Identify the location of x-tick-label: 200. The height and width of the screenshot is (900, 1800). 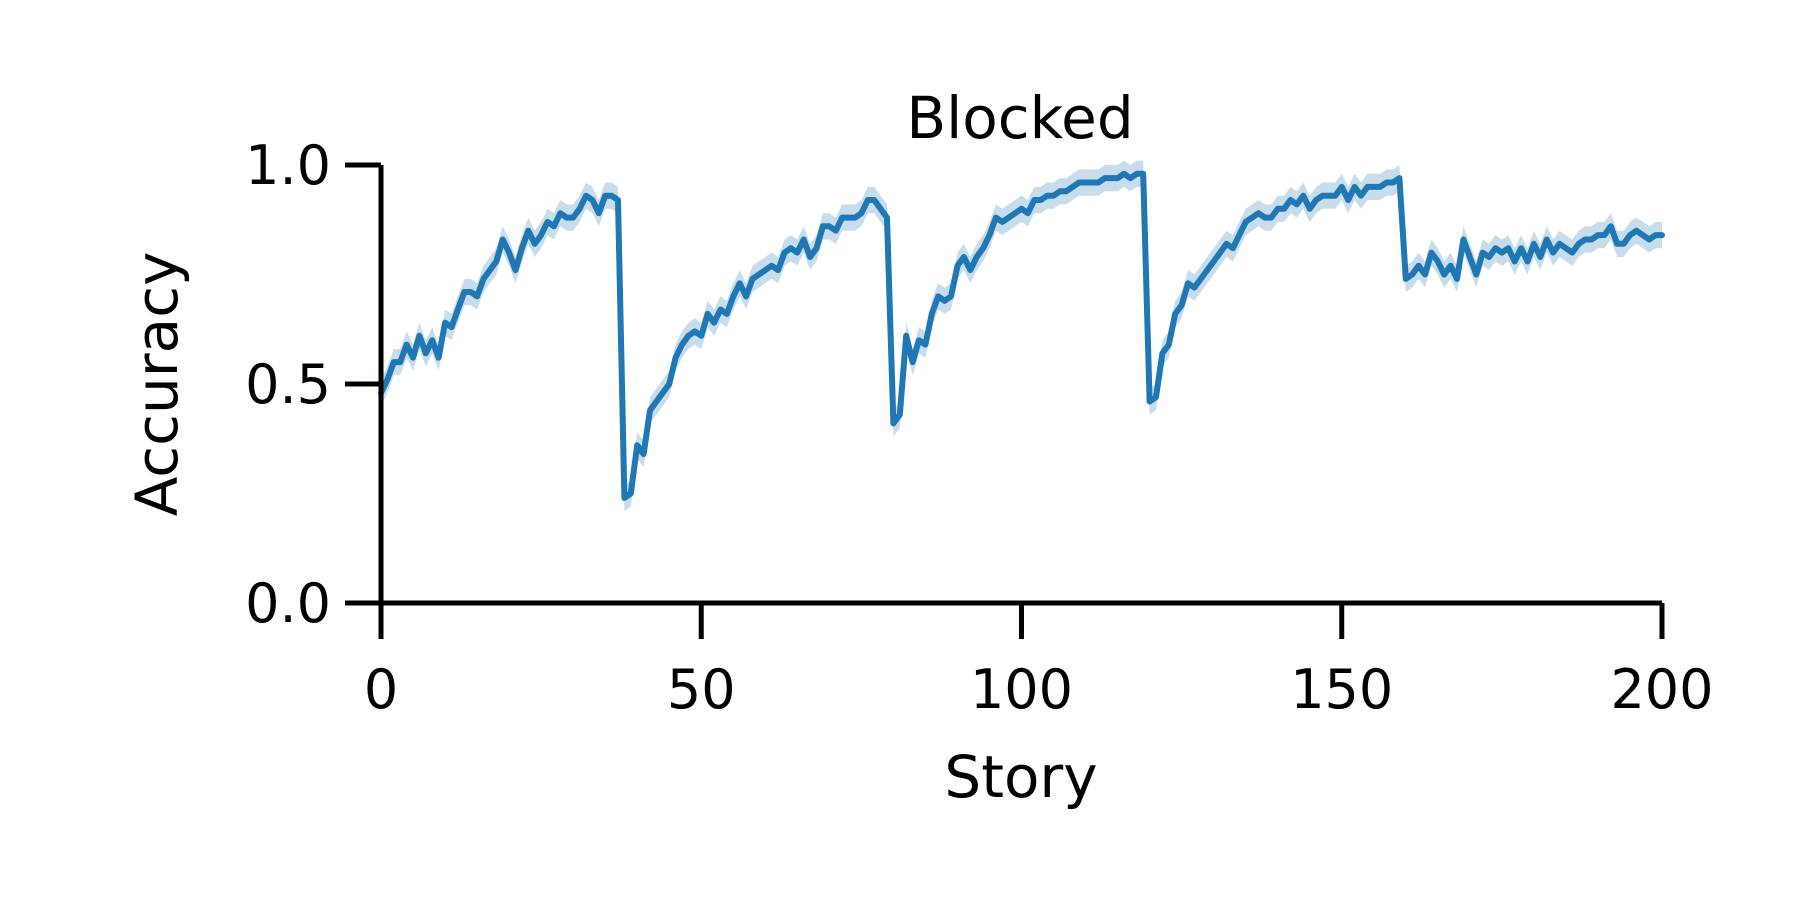
(1661, 689).